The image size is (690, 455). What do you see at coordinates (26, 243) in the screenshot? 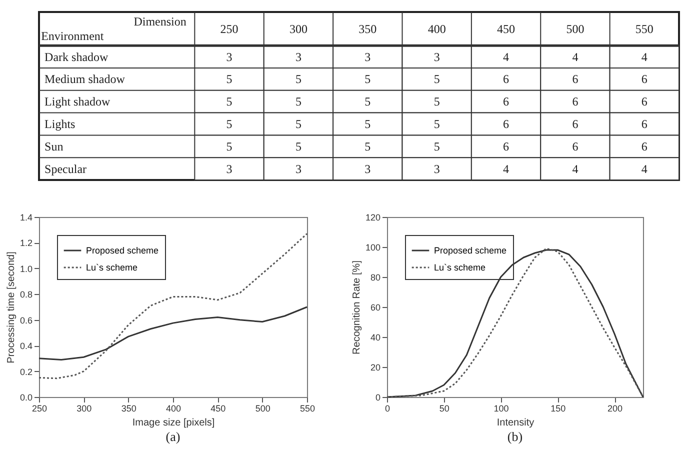
I see `y-tick-label: 1.2` at bounding box center [26, 243].